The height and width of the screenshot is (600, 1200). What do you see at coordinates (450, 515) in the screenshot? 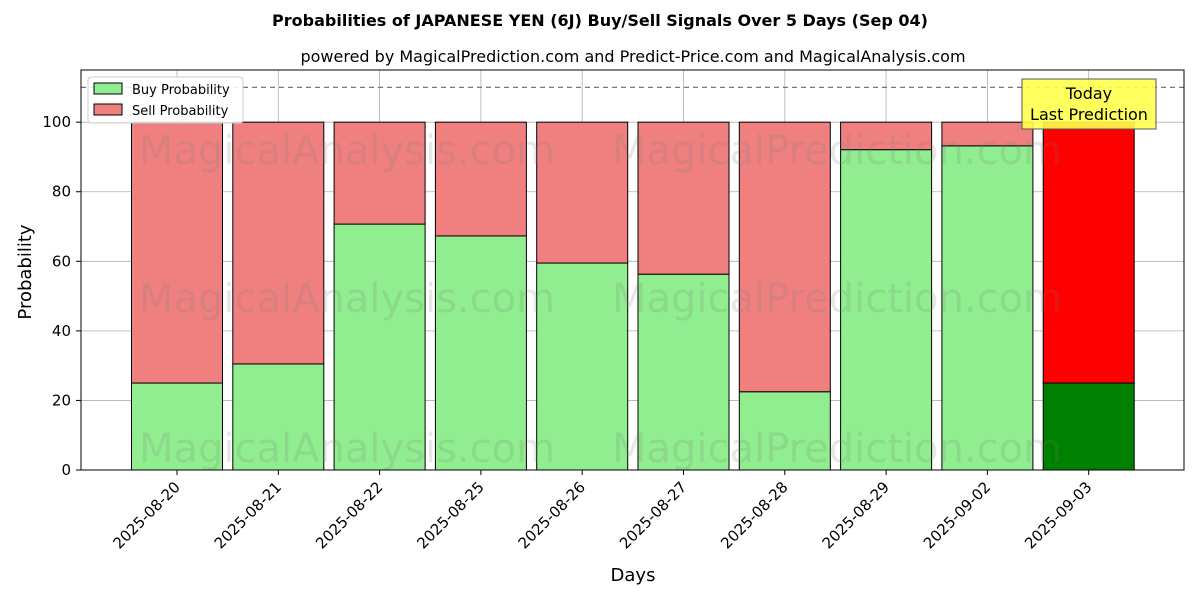
I see `x-tick-label: 2025-08-25` at bounding box center [450, 515].